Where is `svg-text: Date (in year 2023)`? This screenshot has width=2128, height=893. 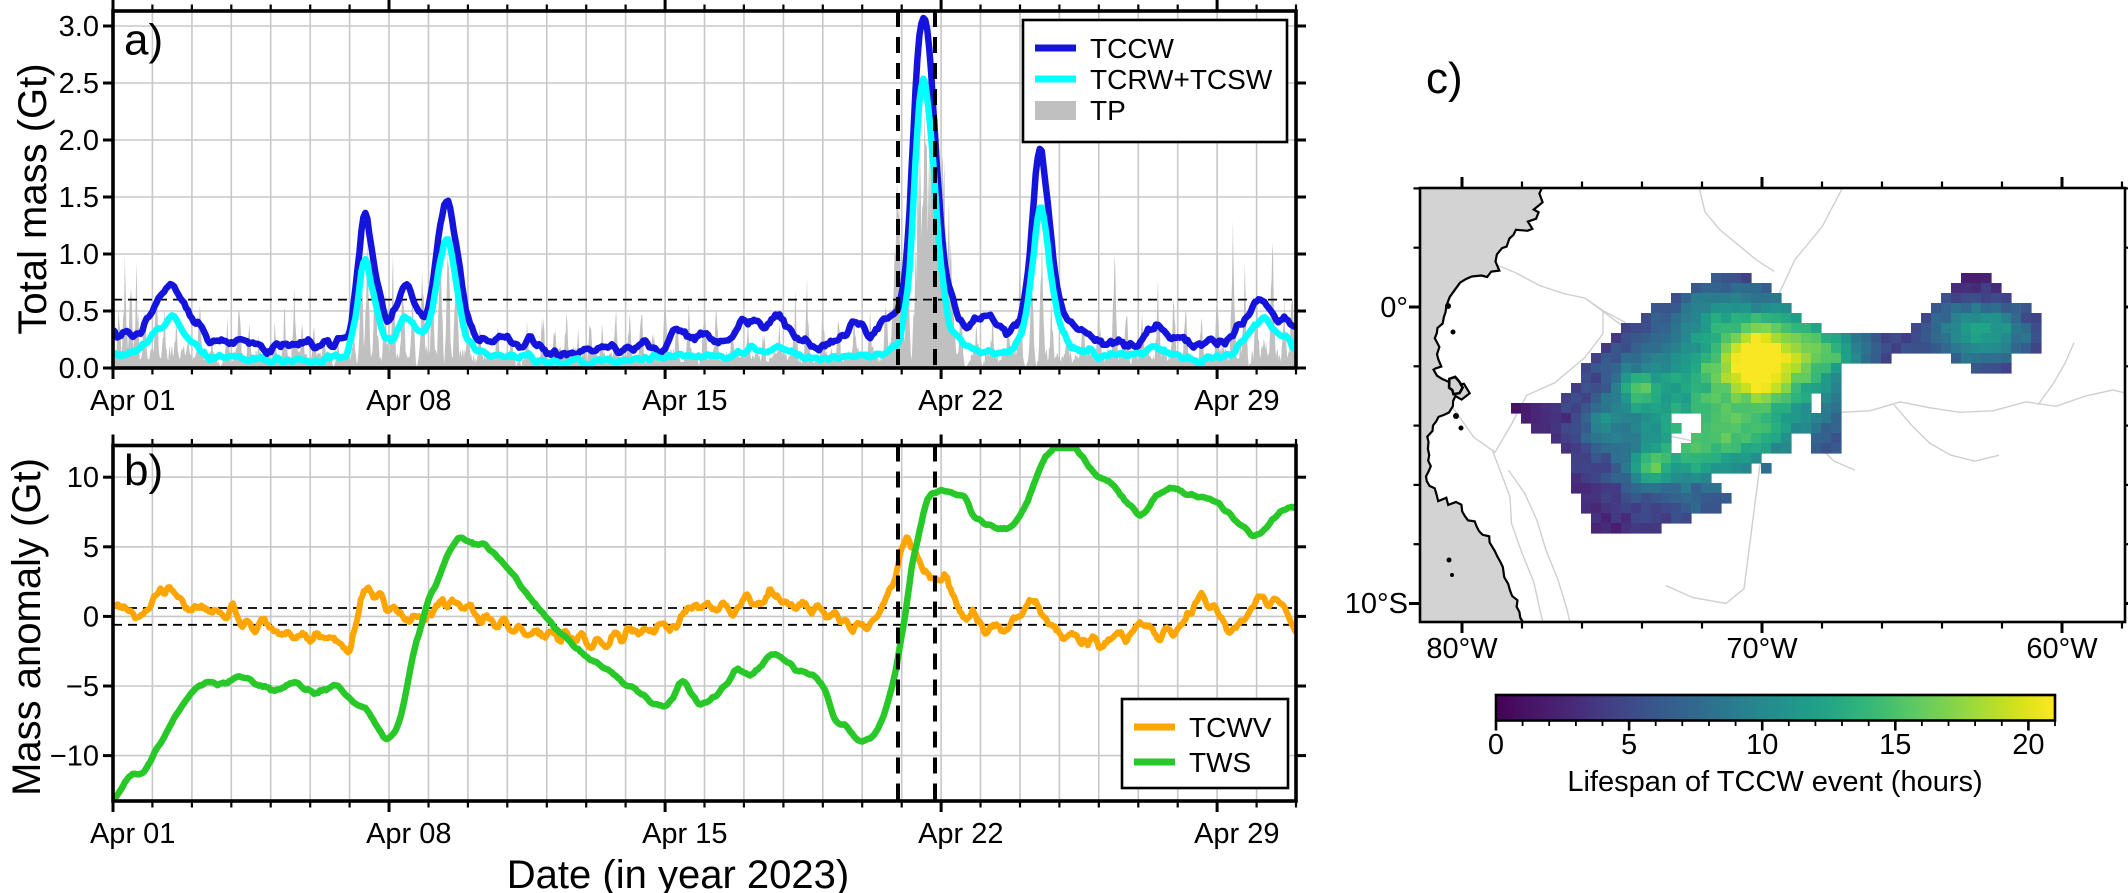
svg-text: Date (in year 2023) is located at coordinates (678, 873).